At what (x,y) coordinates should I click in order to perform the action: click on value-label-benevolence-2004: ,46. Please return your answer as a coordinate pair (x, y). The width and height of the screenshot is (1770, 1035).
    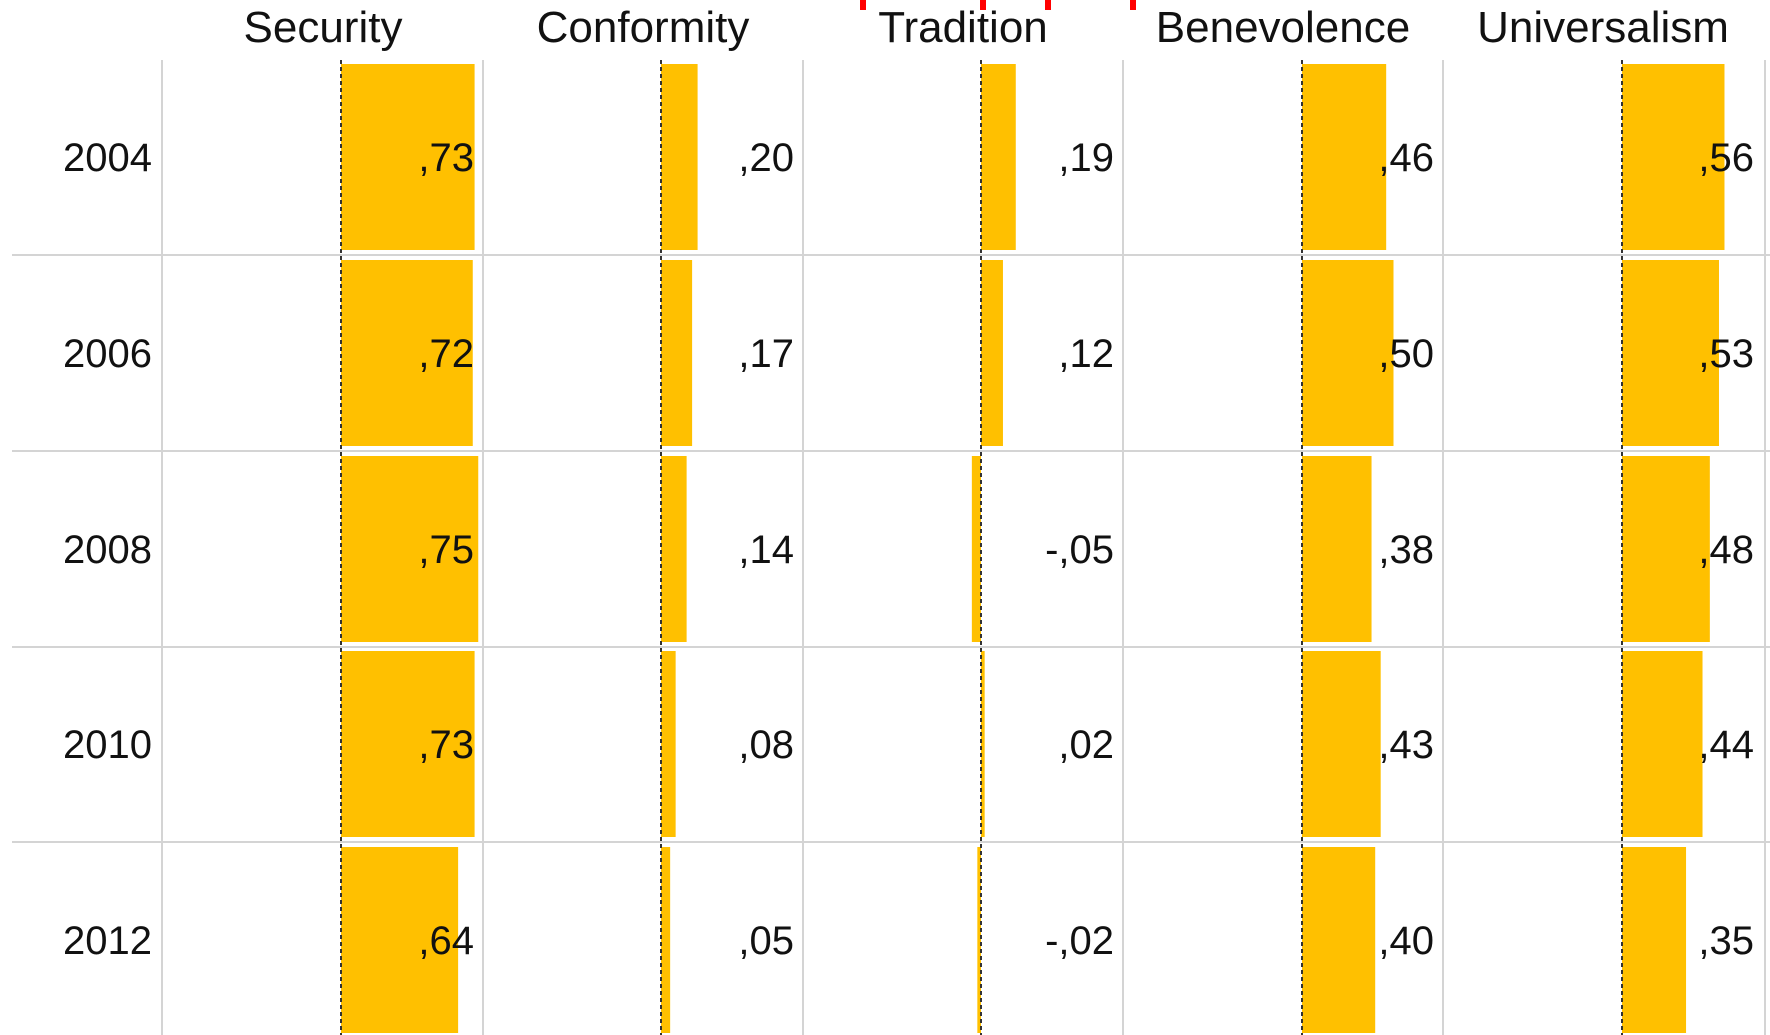
    Looking at the image, I should click on (1406, 158).